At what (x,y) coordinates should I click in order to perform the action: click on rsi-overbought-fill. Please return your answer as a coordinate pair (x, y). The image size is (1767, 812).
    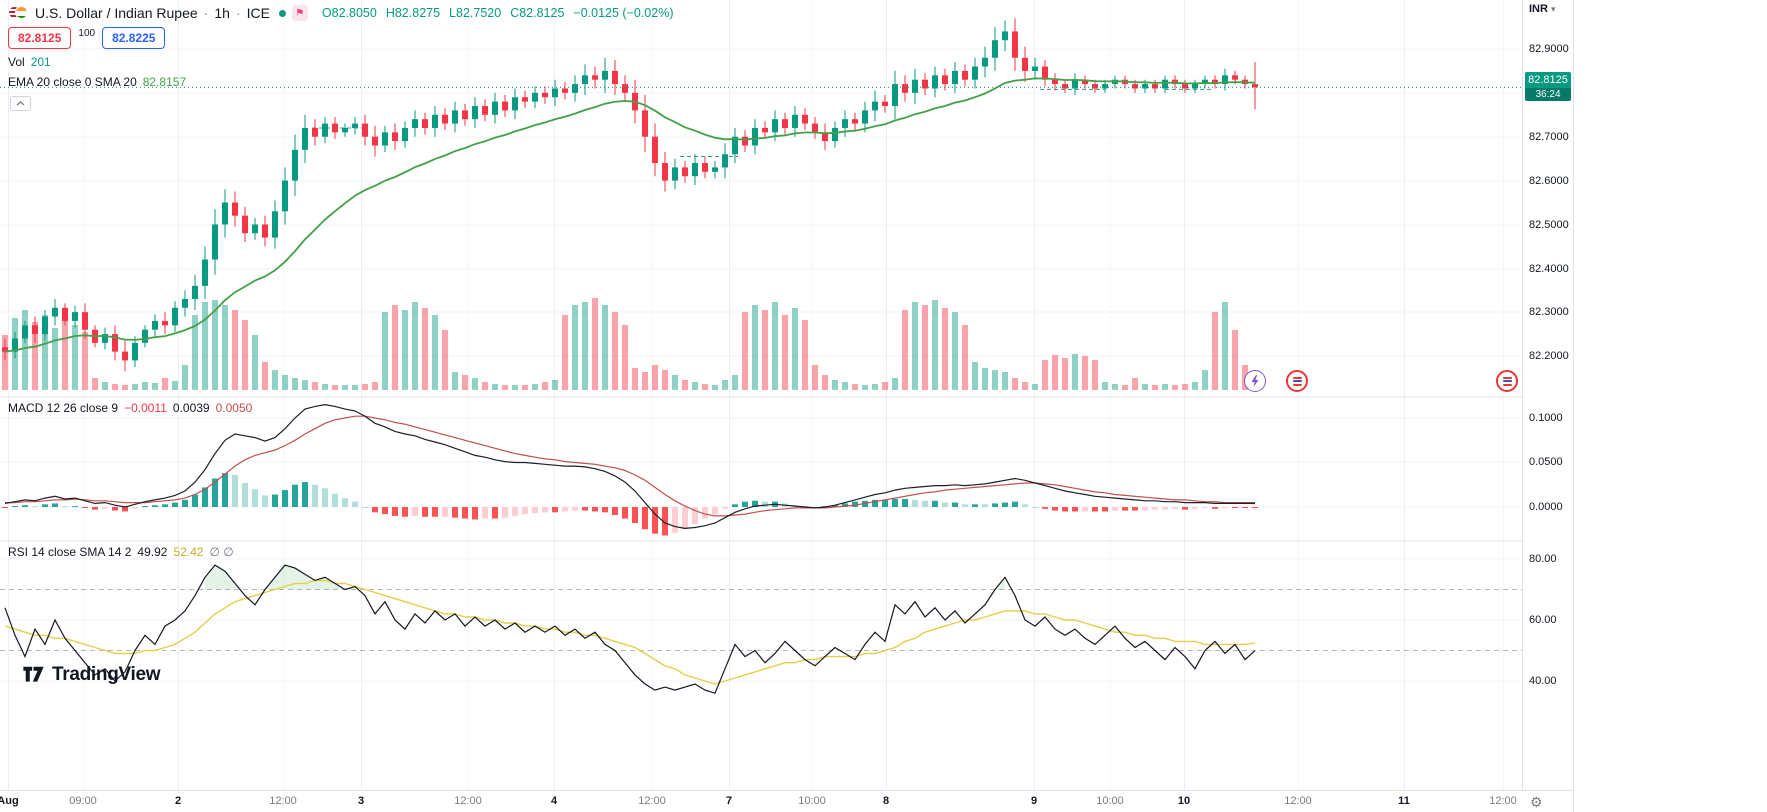
    Looking at the image, I should click on (220, 577).